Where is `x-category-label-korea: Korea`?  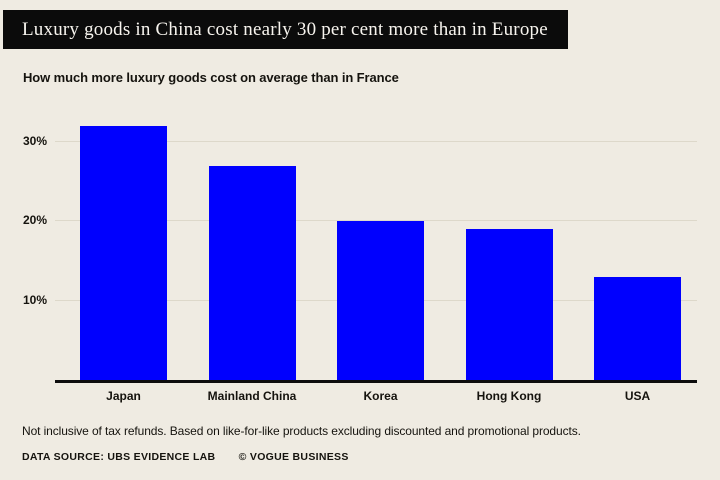 x-category-label-korea: Korea is located at coordinates (380, 396).